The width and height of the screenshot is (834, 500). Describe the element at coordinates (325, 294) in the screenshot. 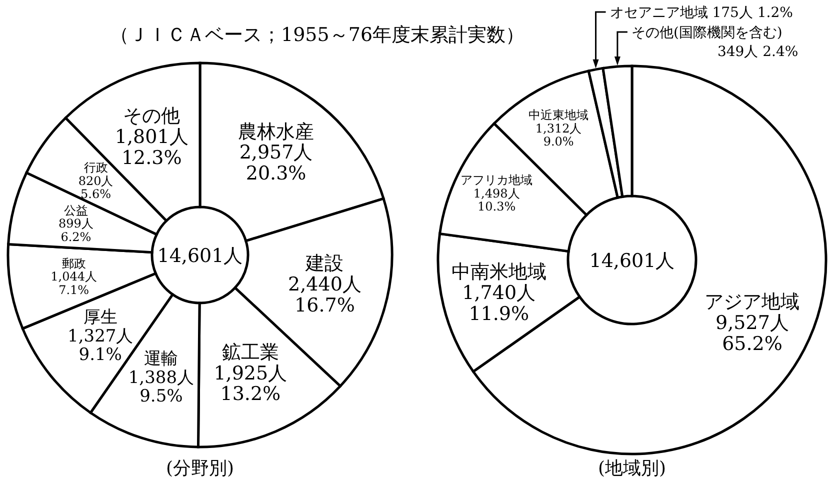

I see `data-label: 2,440人 16.7%` at that location.